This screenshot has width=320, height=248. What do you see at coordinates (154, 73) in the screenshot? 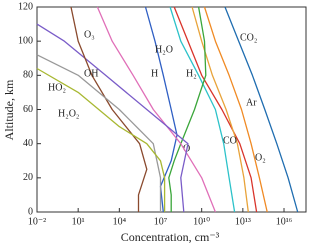
I see `series-label: H` at bounding box center [154, 73].